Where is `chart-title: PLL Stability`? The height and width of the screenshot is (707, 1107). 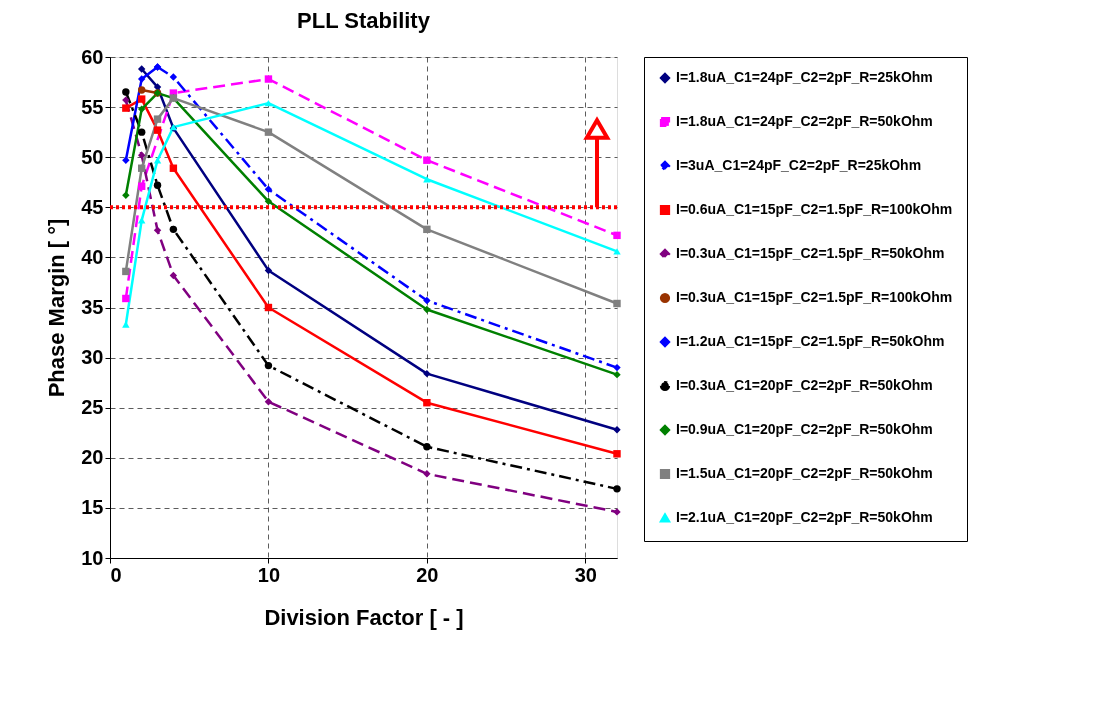 chart-title: PLL Stability is located at coordinates (364, 20).